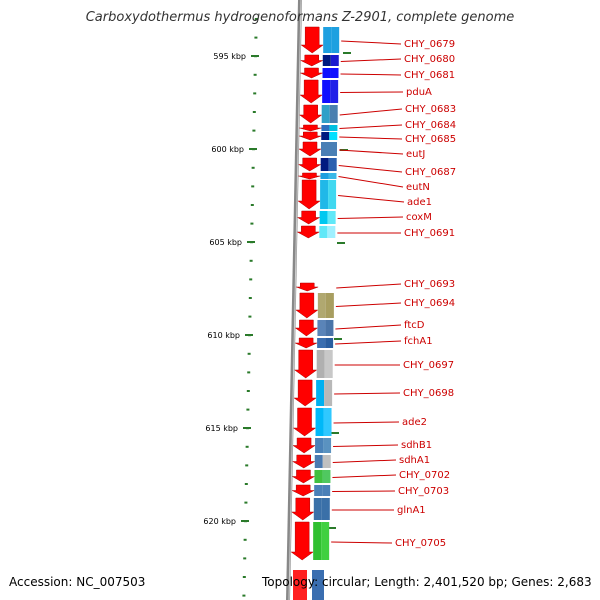  What do you see at coordinates (414, 460) in the screenshot?
I see `gene-label: sdhA1` at bounding box center [414, 460].